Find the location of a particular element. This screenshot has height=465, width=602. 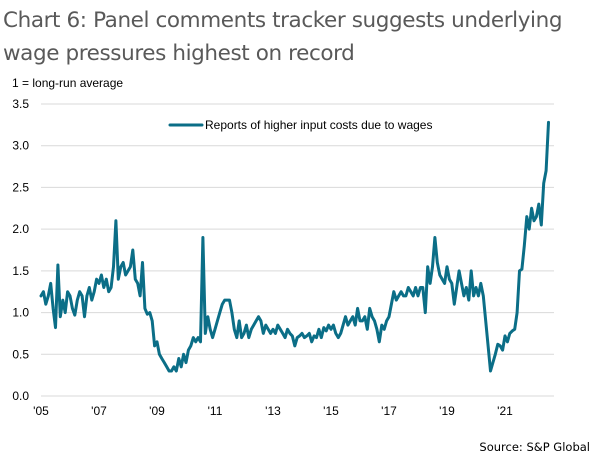

y-axis-label: 1 = long-run average is located at coordinates (68, 83).